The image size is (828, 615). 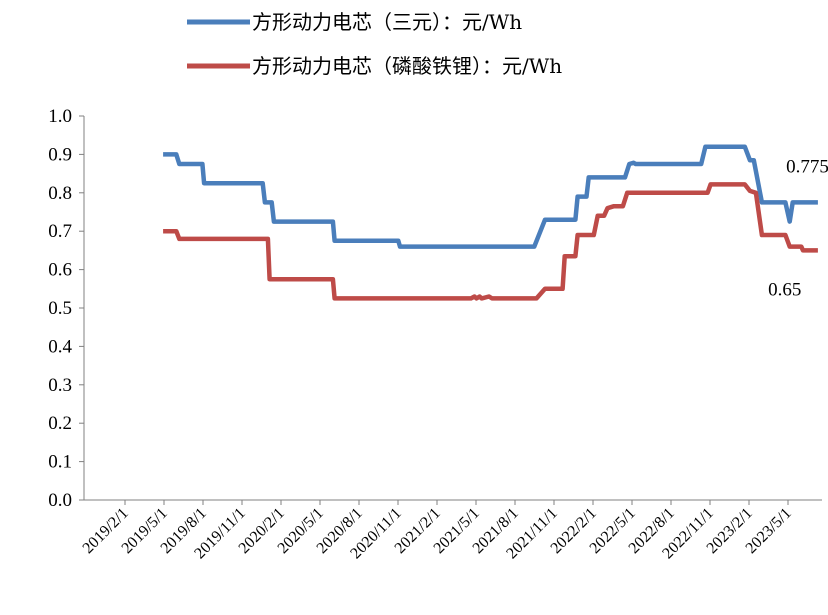 I want to click on y-tick-label: 0.2, so click(x=60, y=423).